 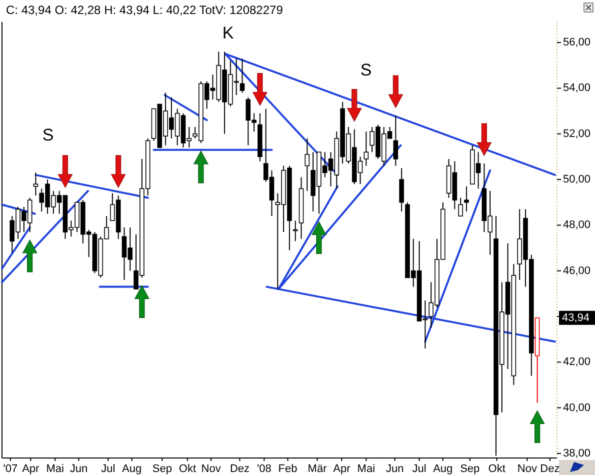 I want to click on y-tick-label: 52,00, so click(x=577, y=134).